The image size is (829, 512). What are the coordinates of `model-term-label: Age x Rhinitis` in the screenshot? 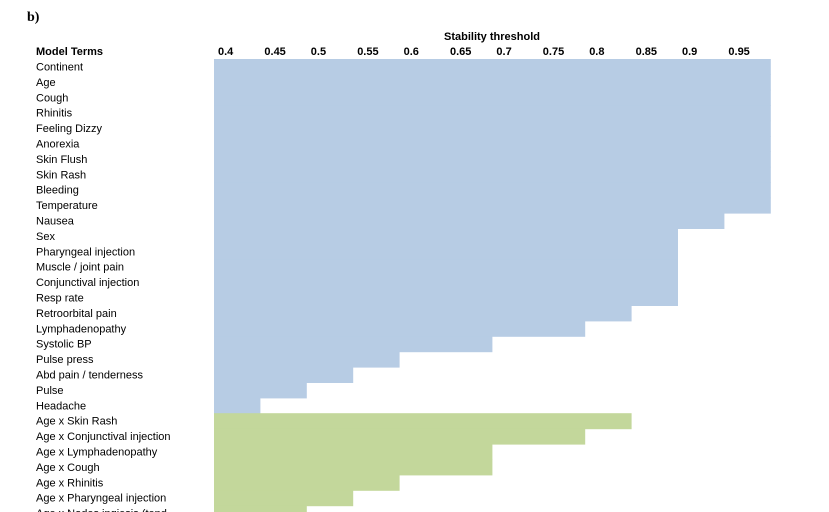 It's located at (70, 483).